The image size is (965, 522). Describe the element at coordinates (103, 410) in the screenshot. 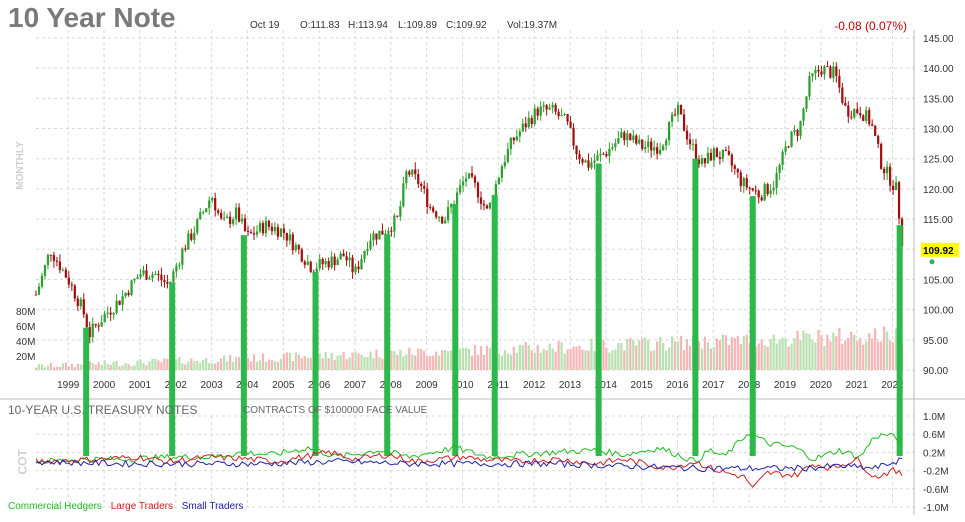

I see `cot-title: 10-YEAR U.S. TREASURY NOTES` at that location.